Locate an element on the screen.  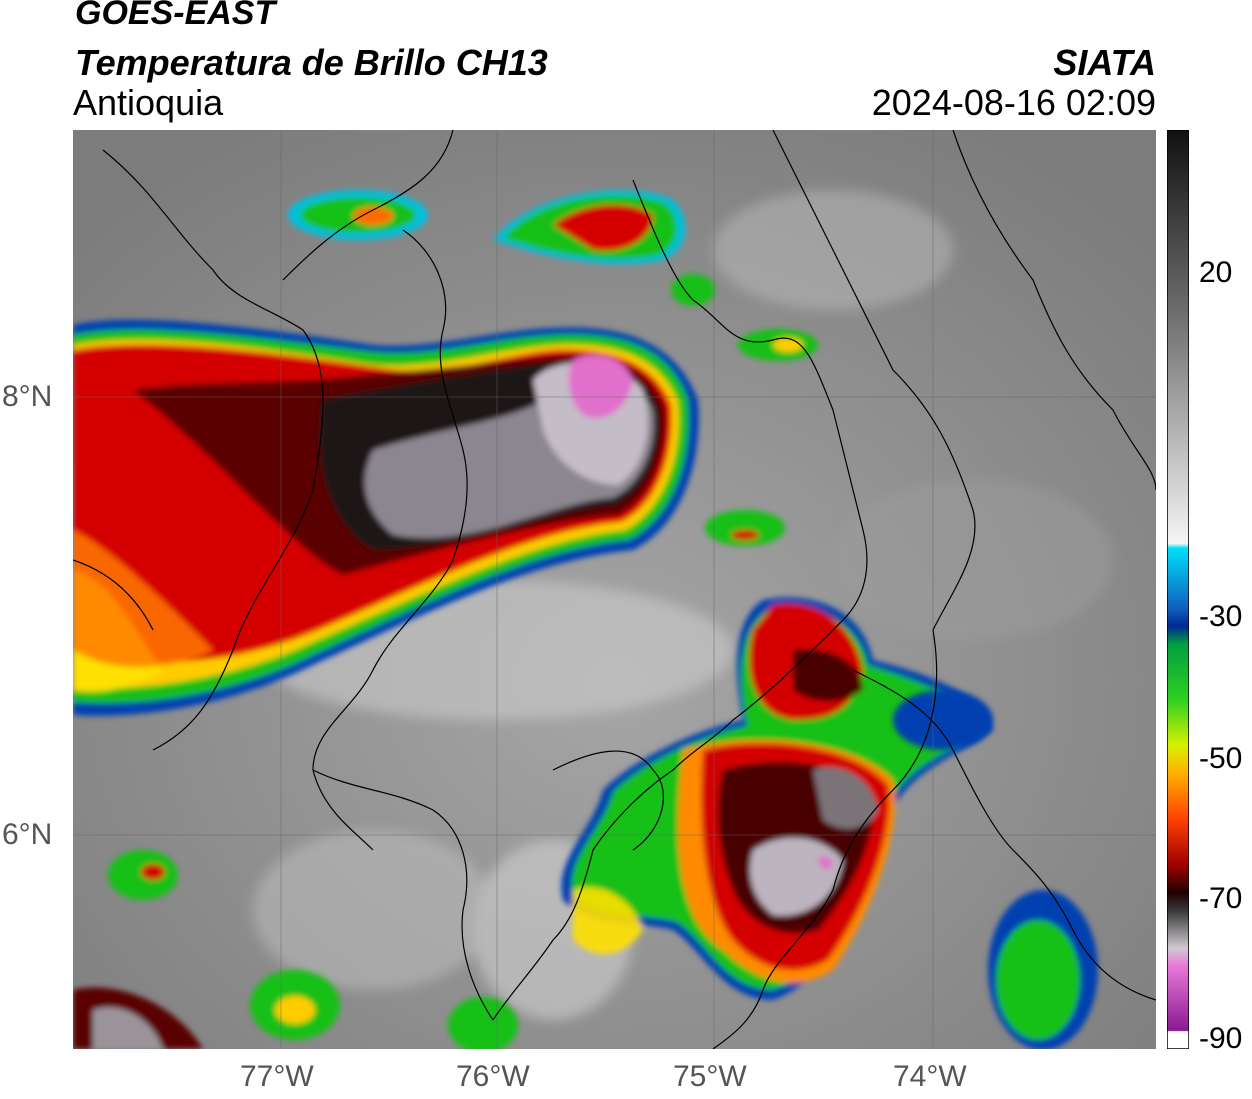
map-source-title: GOES-EAST is located at coordinates (175, 16).